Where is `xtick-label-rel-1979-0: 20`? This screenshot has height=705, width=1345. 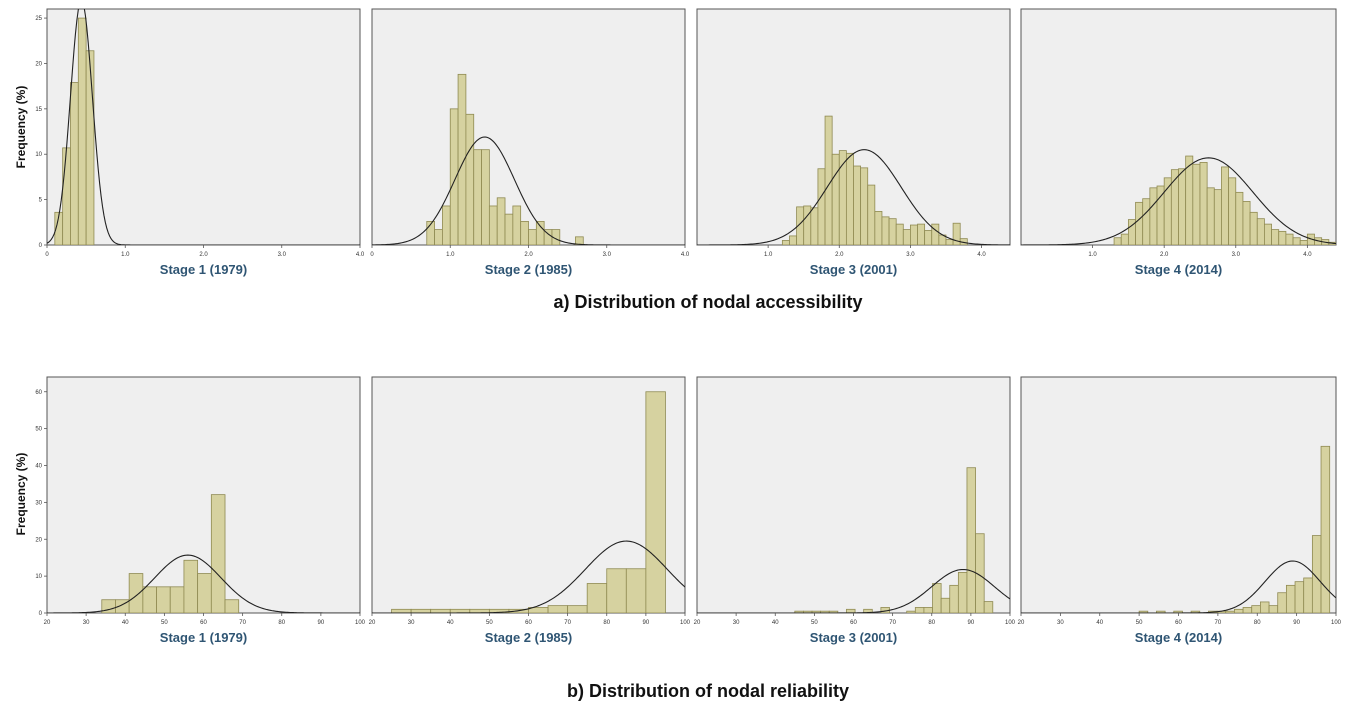
xtick-label-rel-1979-0: 20 is located at coordinates (47, 623).